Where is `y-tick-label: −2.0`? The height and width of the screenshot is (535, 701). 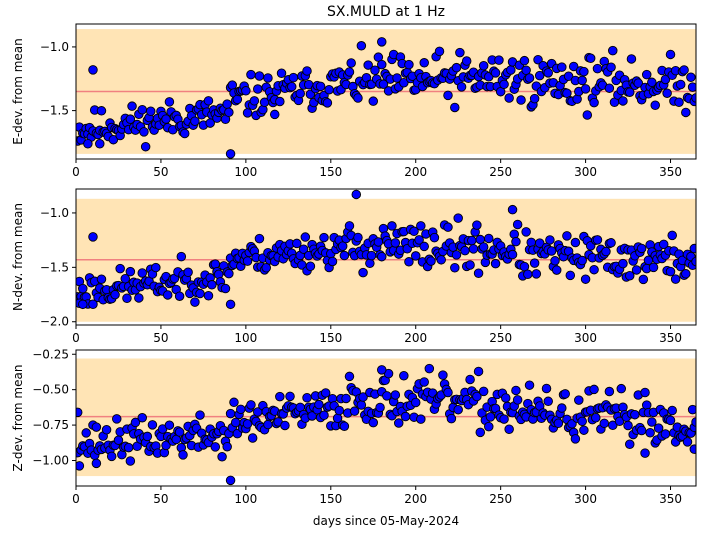 y-tick-label: −2.0 is located at coordinates (54, 322).